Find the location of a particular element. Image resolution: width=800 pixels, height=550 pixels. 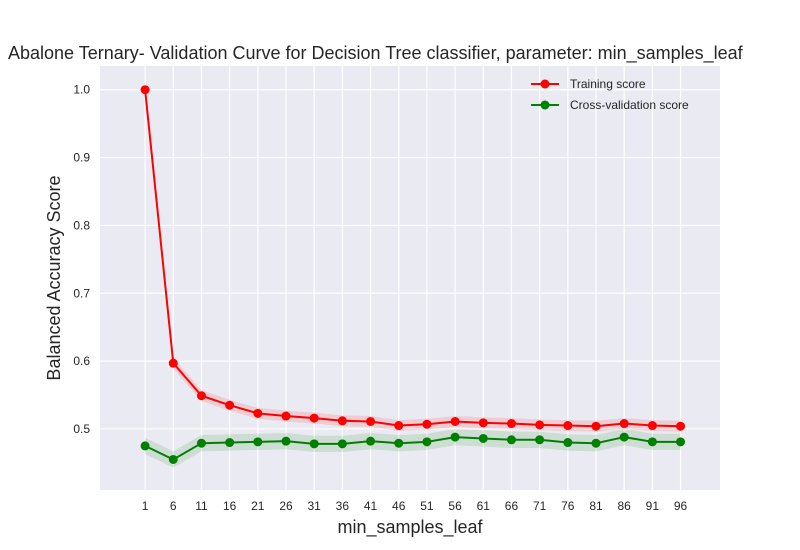

x-tick-label: 56 is located at coordinates (455, 506).